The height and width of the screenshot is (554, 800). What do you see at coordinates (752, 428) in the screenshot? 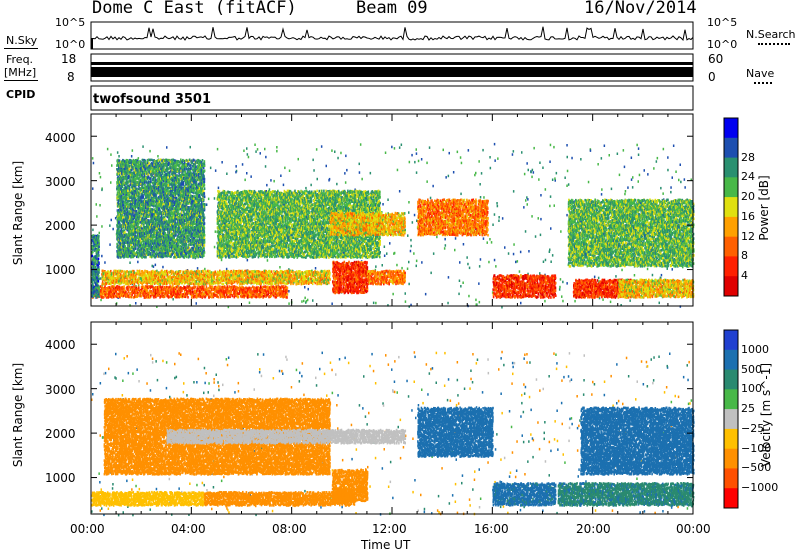
I see `velocity-colorbar-tick: −25` at bounding box center [752, 428].